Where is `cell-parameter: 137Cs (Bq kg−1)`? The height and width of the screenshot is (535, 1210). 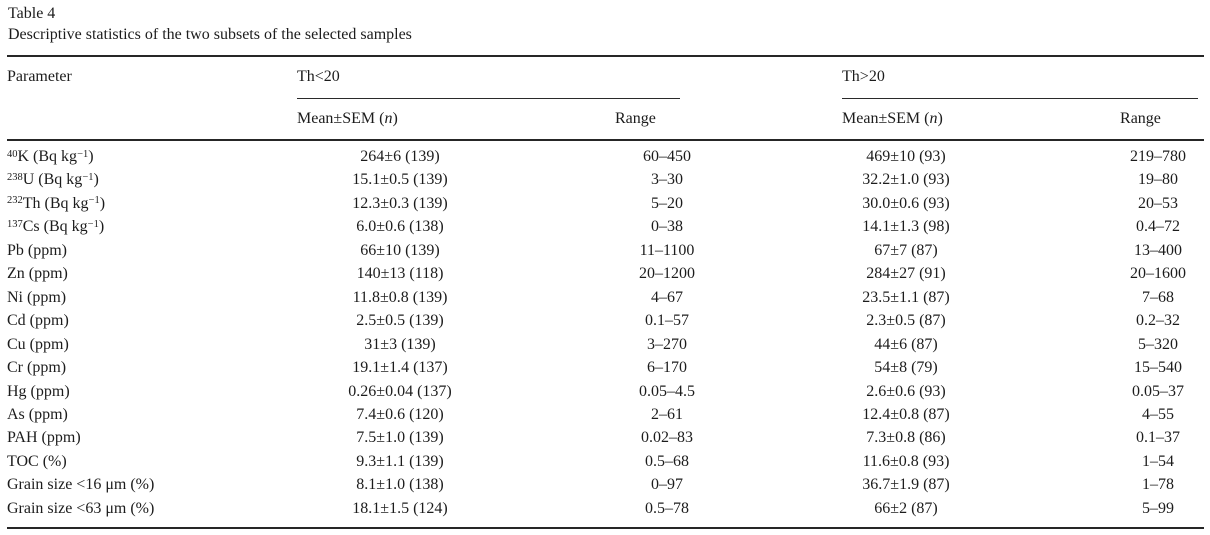
cell-parameter: 137Cs (Bq kg−1) is located at coordinates (56, 227).